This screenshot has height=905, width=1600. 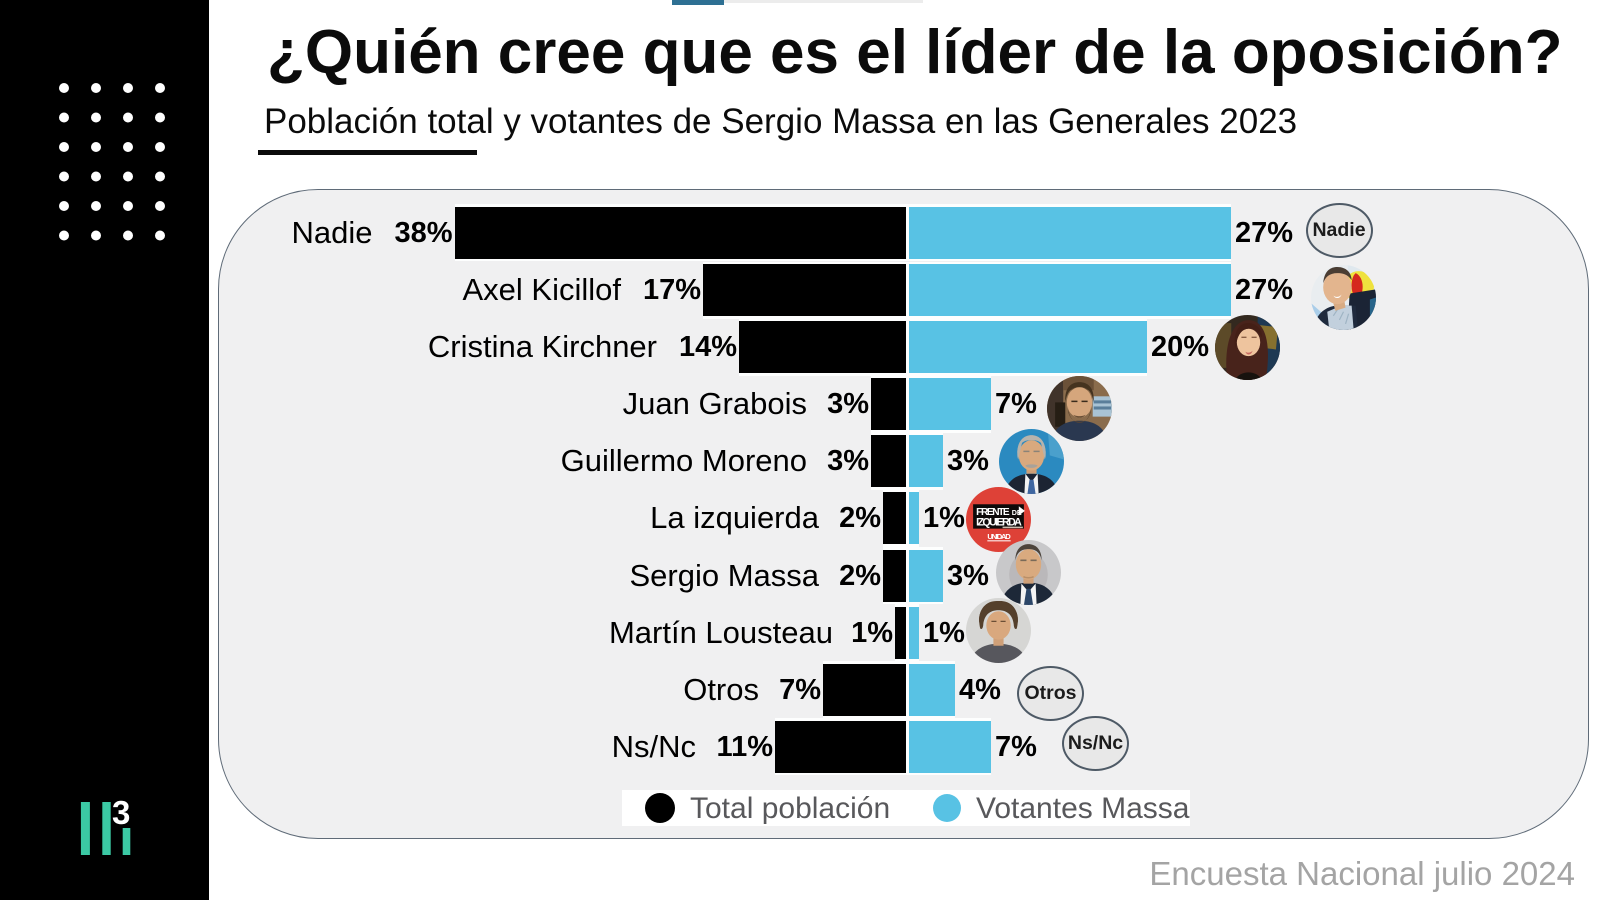 I want to click on svg-text: FRENTE, so click(x=993, y=512).